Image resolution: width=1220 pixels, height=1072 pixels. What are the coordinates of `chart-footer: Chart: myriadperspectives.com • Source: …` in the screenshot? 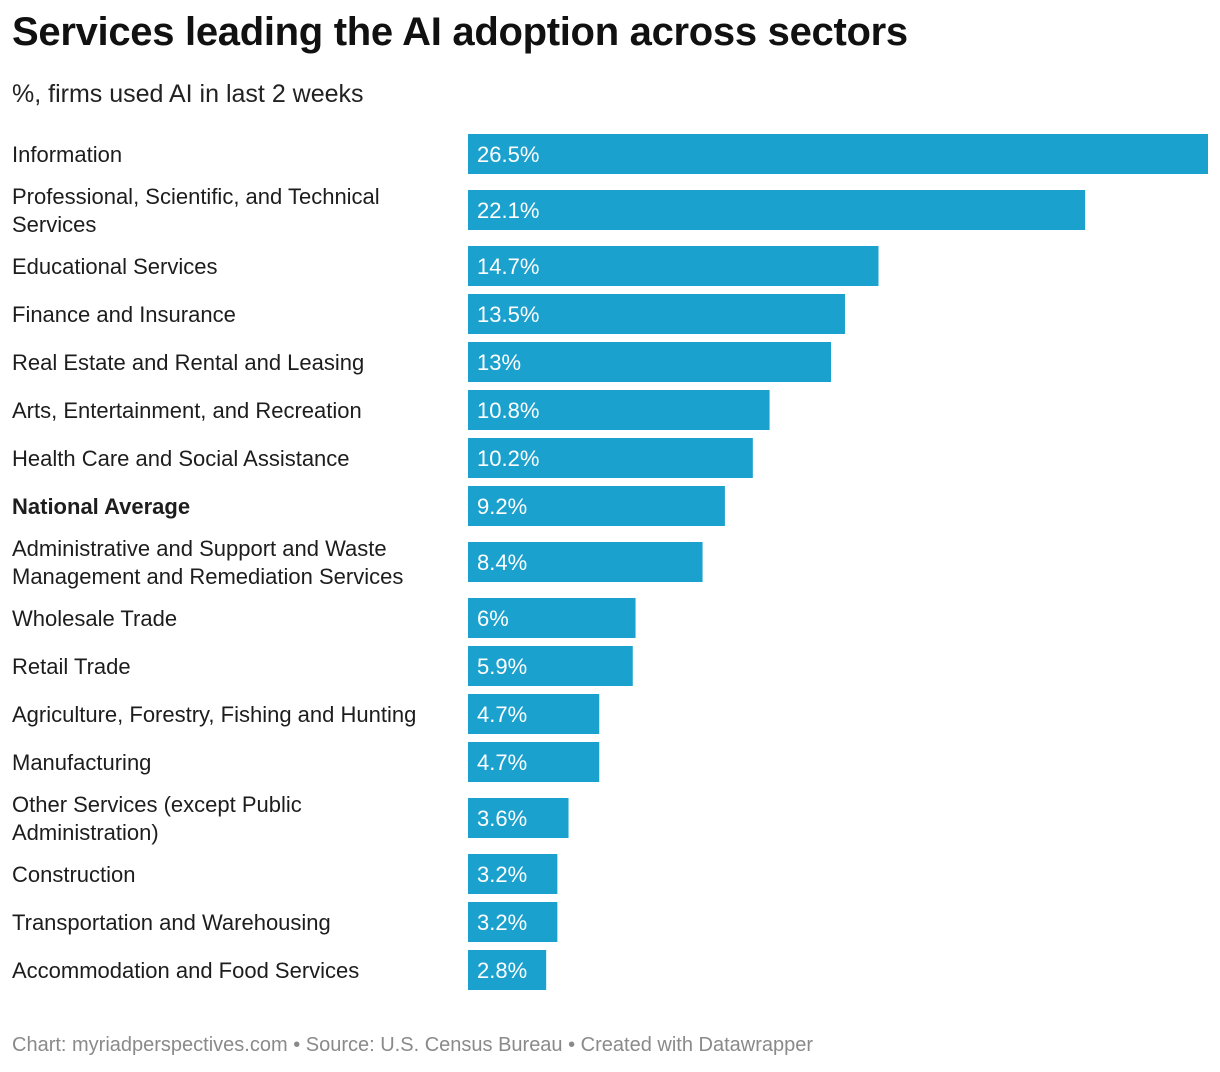 It's located at (413, 1045).